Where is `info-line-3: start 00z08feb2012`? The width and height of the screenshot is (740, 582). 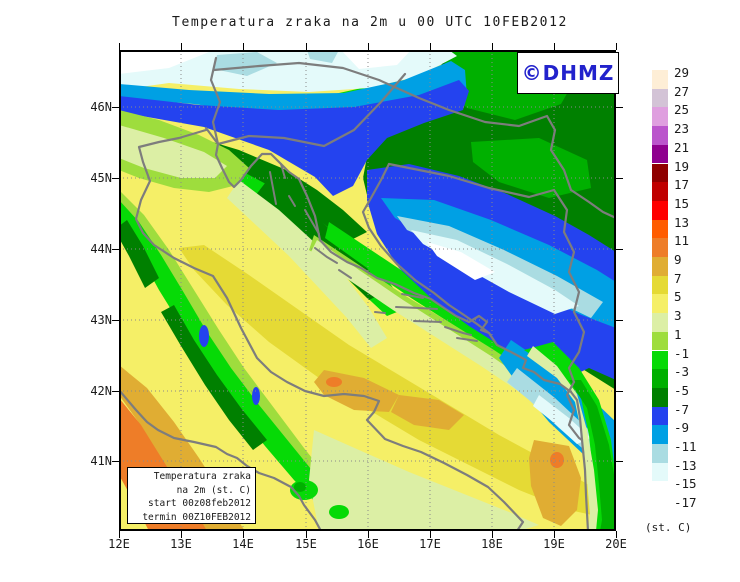 info-line-3: start 00z08feb2012 is located at coordinates (199, 503).